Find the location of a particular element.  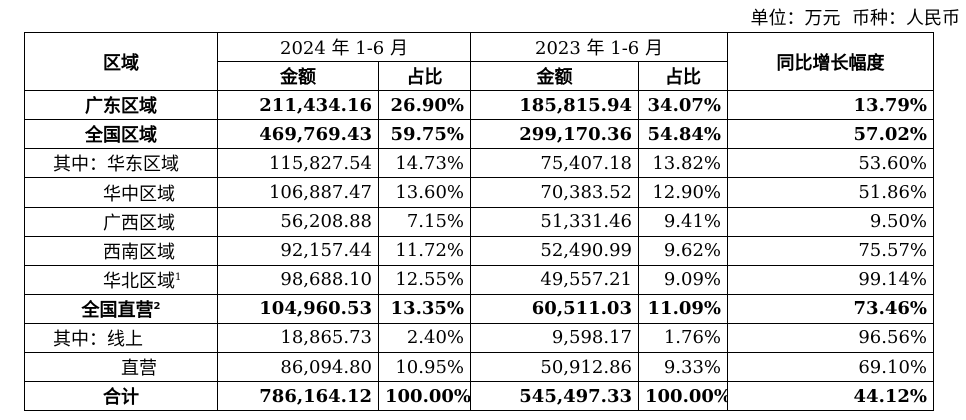

header-share-2023: 占比 is located at coordinates (683, 76).